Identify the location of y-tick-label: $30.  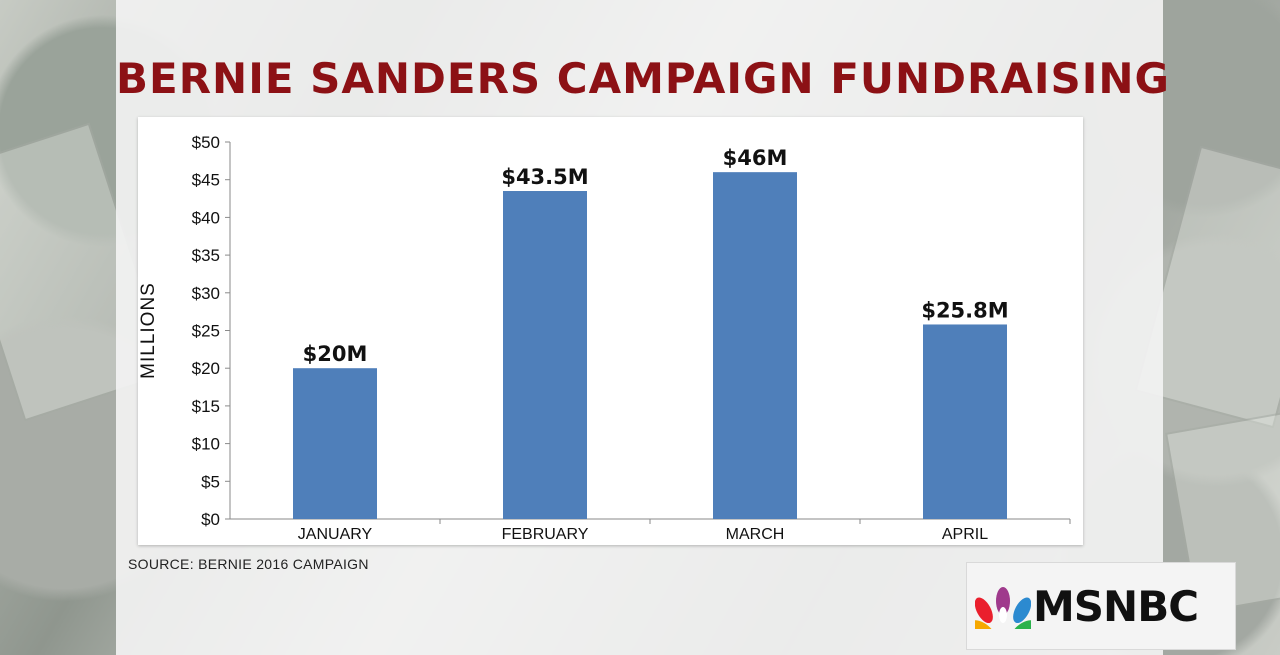
(206, 293).